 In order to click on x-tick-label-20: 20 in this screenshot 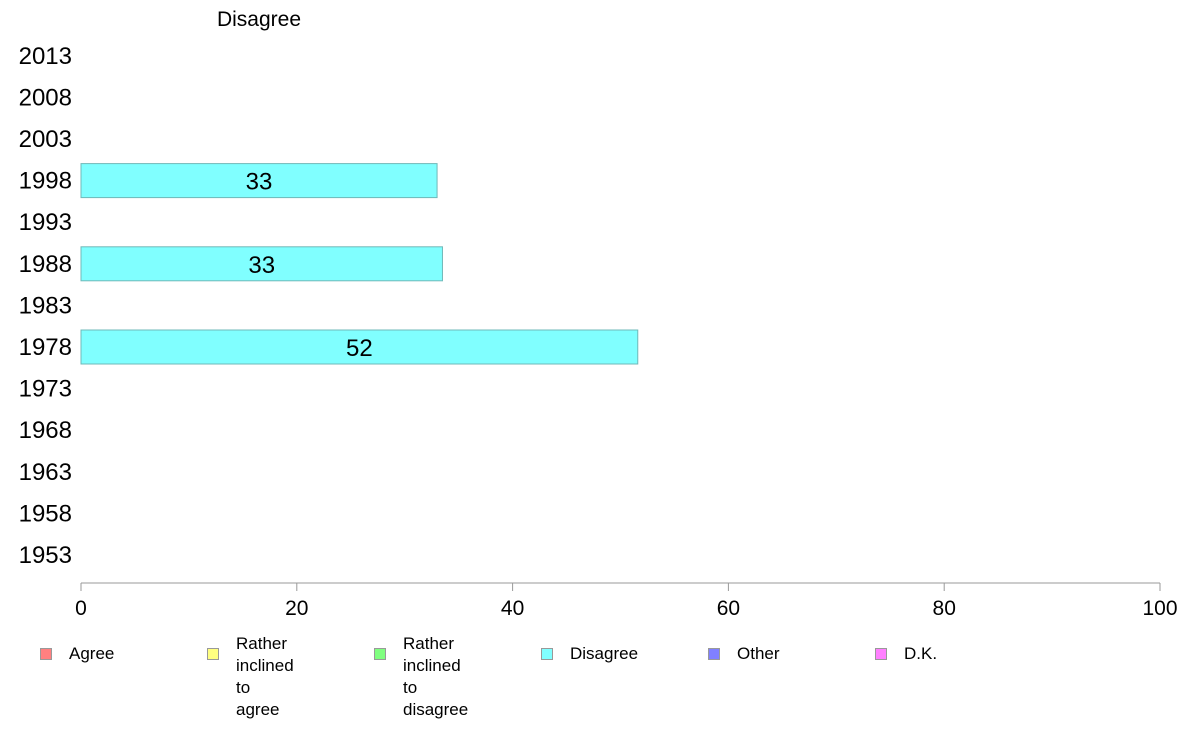, I will do `click(296, 608)`.